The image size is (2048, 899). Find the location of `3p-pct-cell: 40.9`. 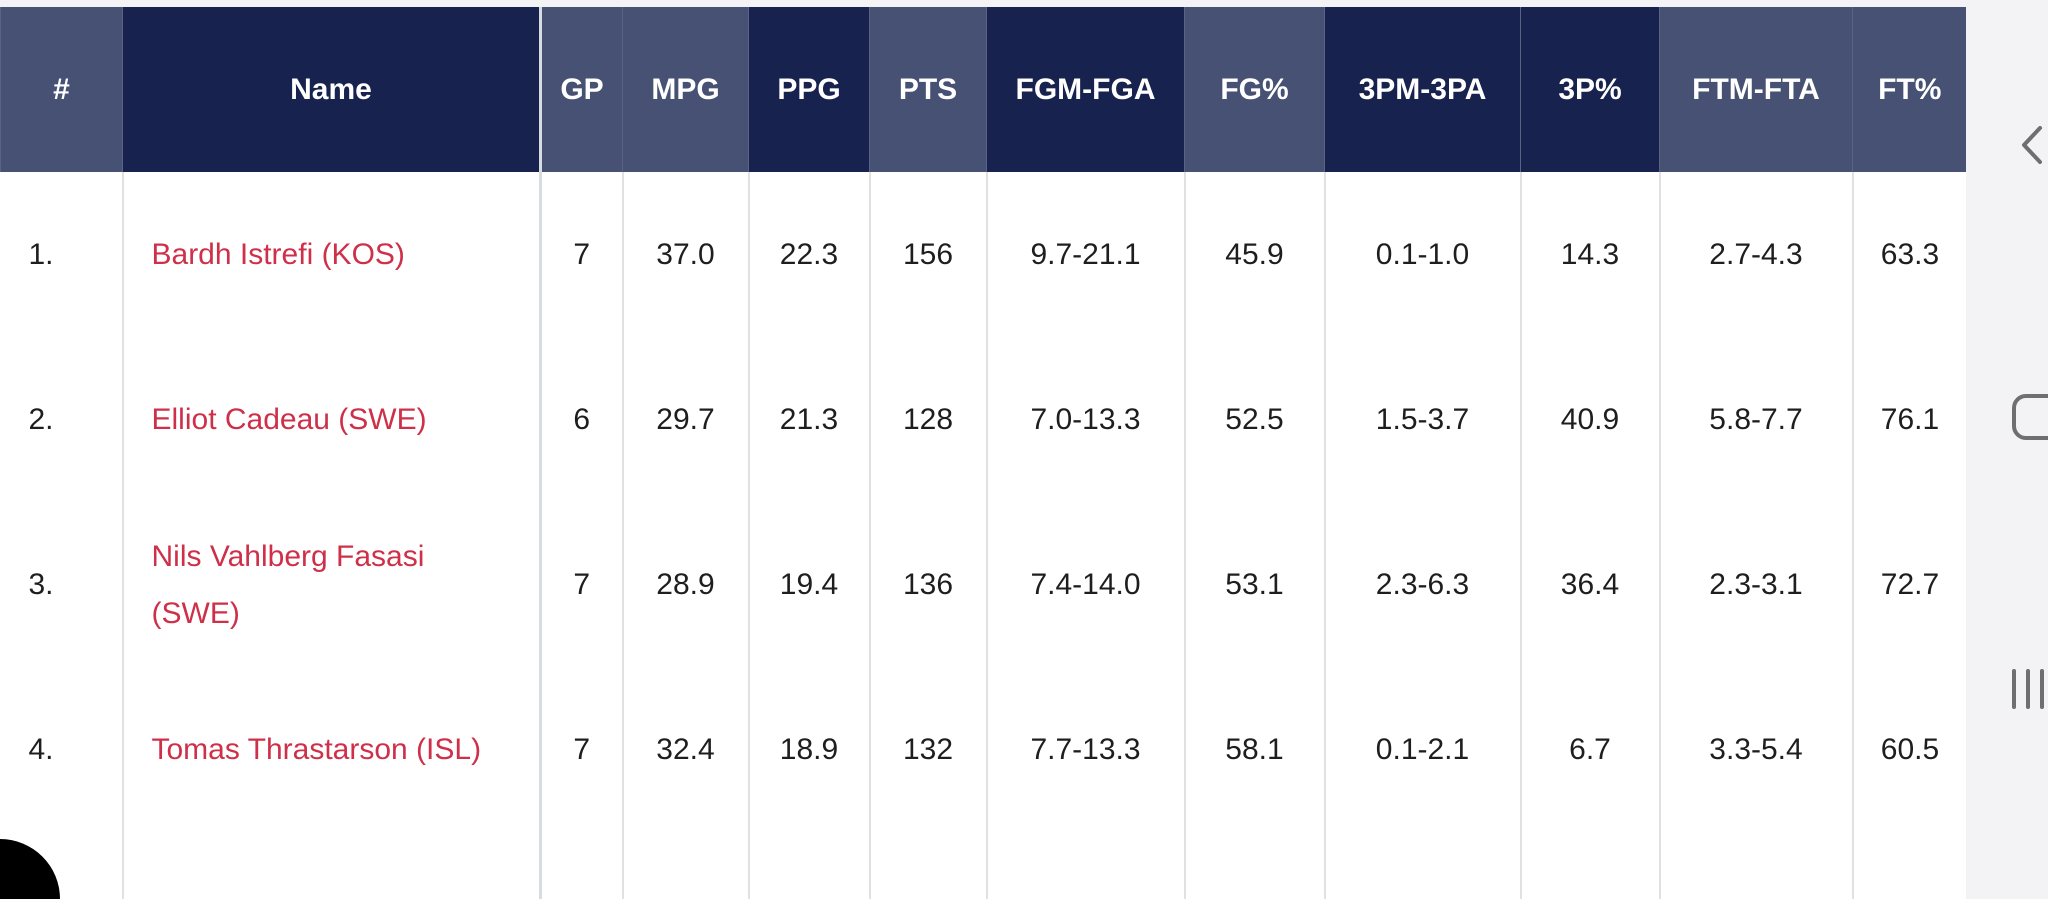

3p-pct-cell: 40.9 is located at coordinates (1589, 419).